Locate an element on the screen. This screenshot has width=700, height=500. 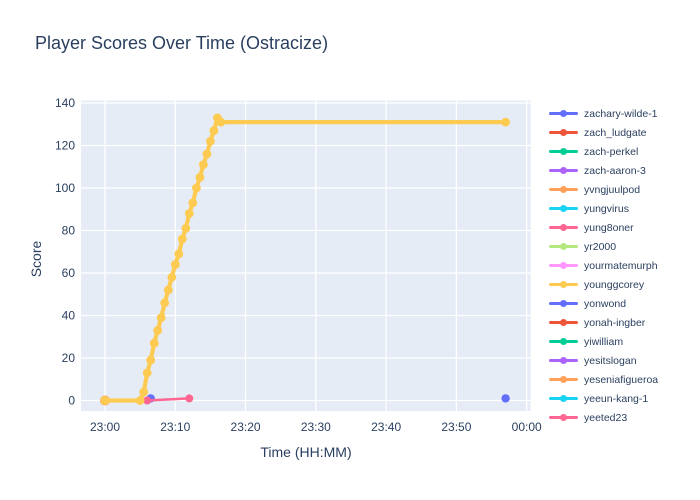
legend-item-label: yr2000 is located at coordinates (600, 246).